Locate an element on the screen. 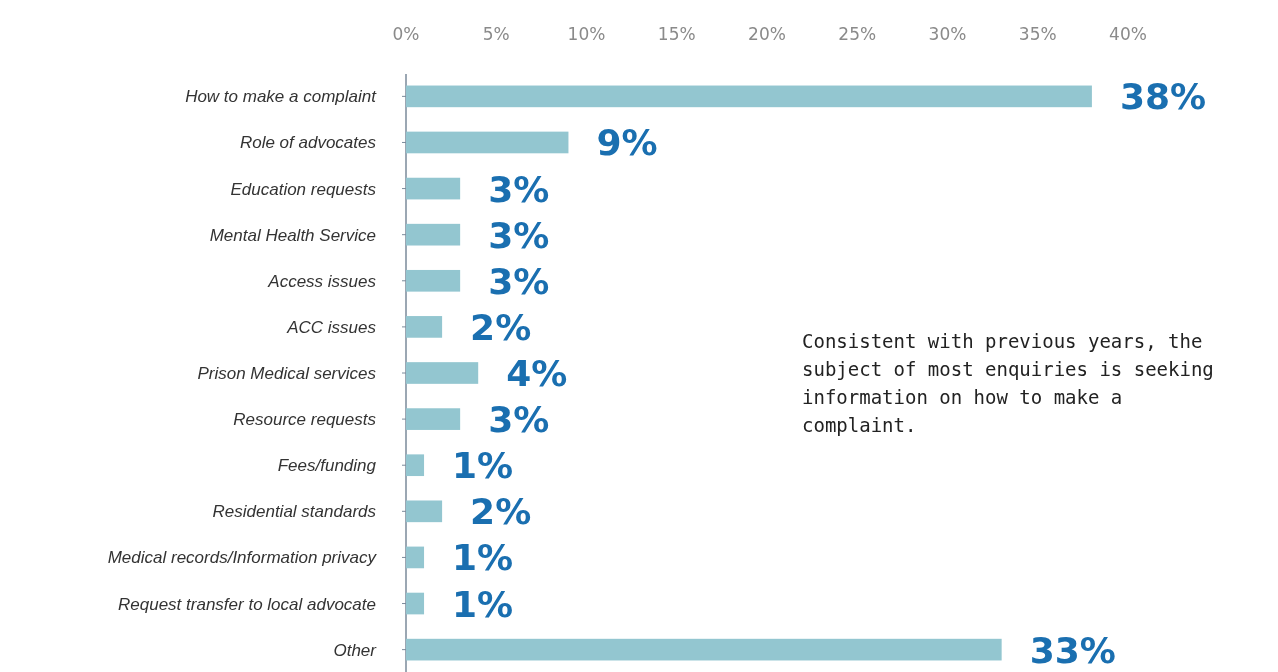  x-tick-label: 35% is located at coordinates (1037, 34).